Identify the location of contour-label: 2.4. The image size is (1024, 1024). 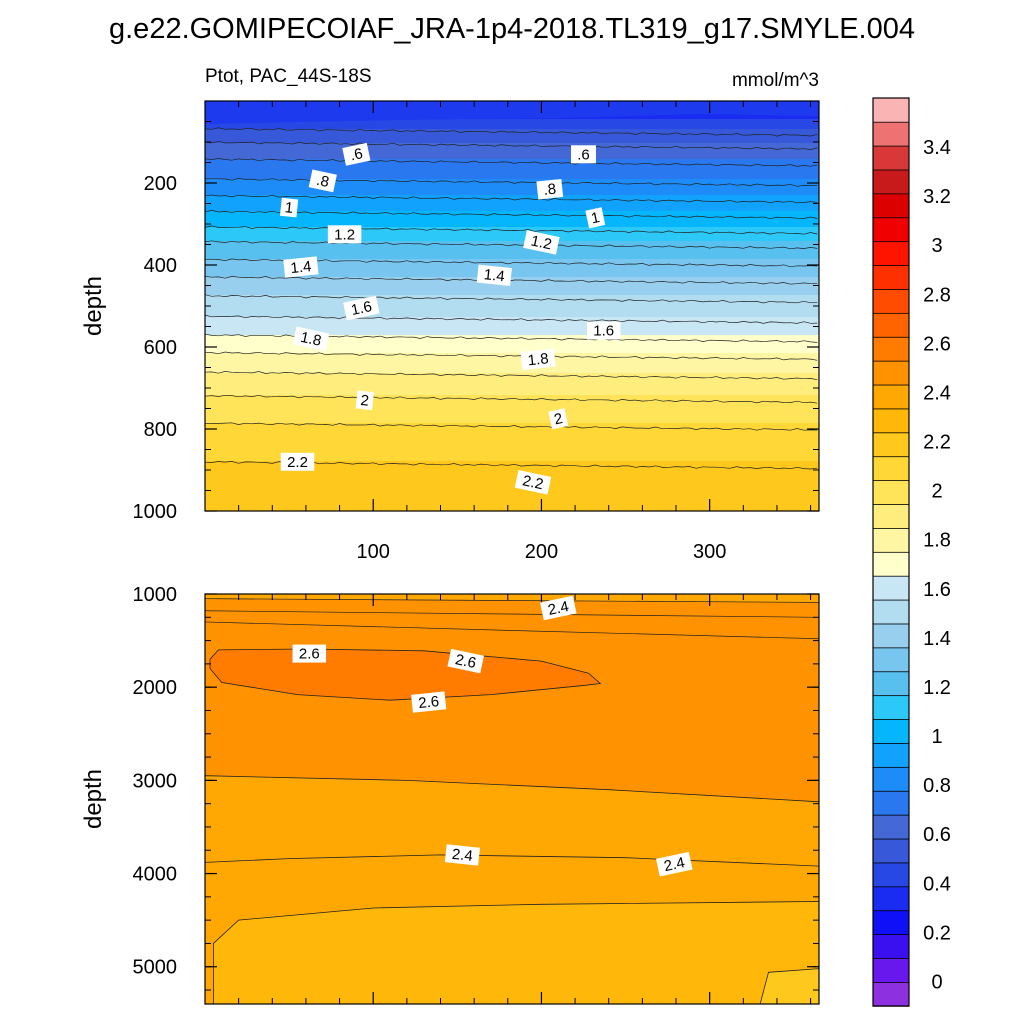
(558, 608).